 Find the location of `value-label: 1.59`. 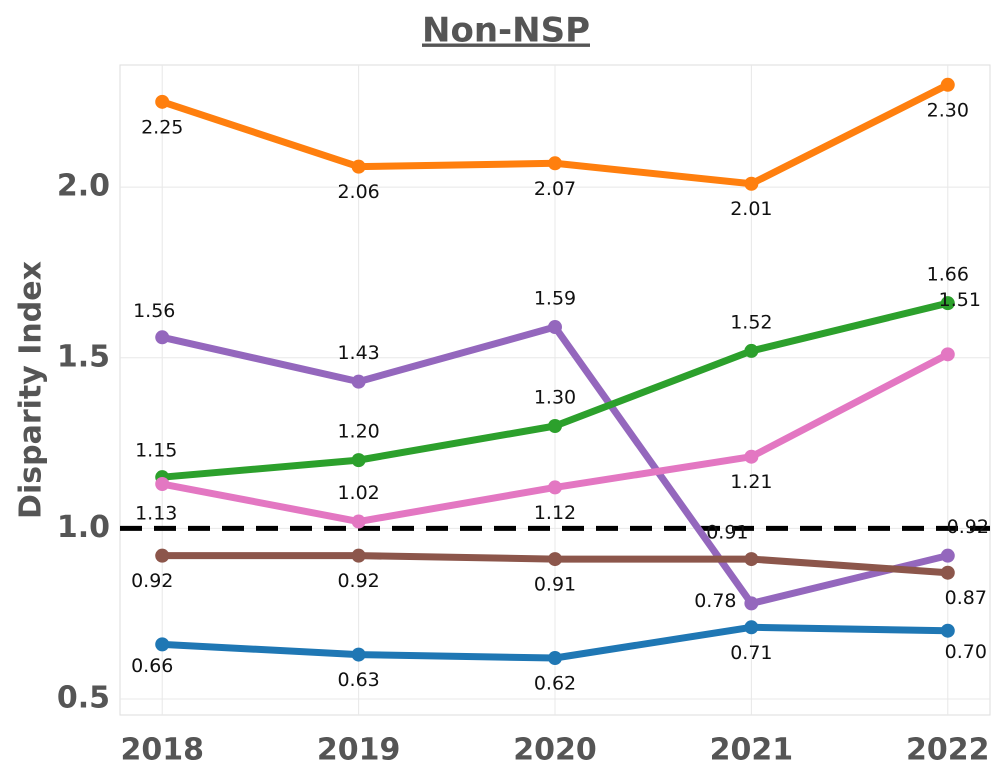

value-label: 1.59 is located at coordinates (555, 299).